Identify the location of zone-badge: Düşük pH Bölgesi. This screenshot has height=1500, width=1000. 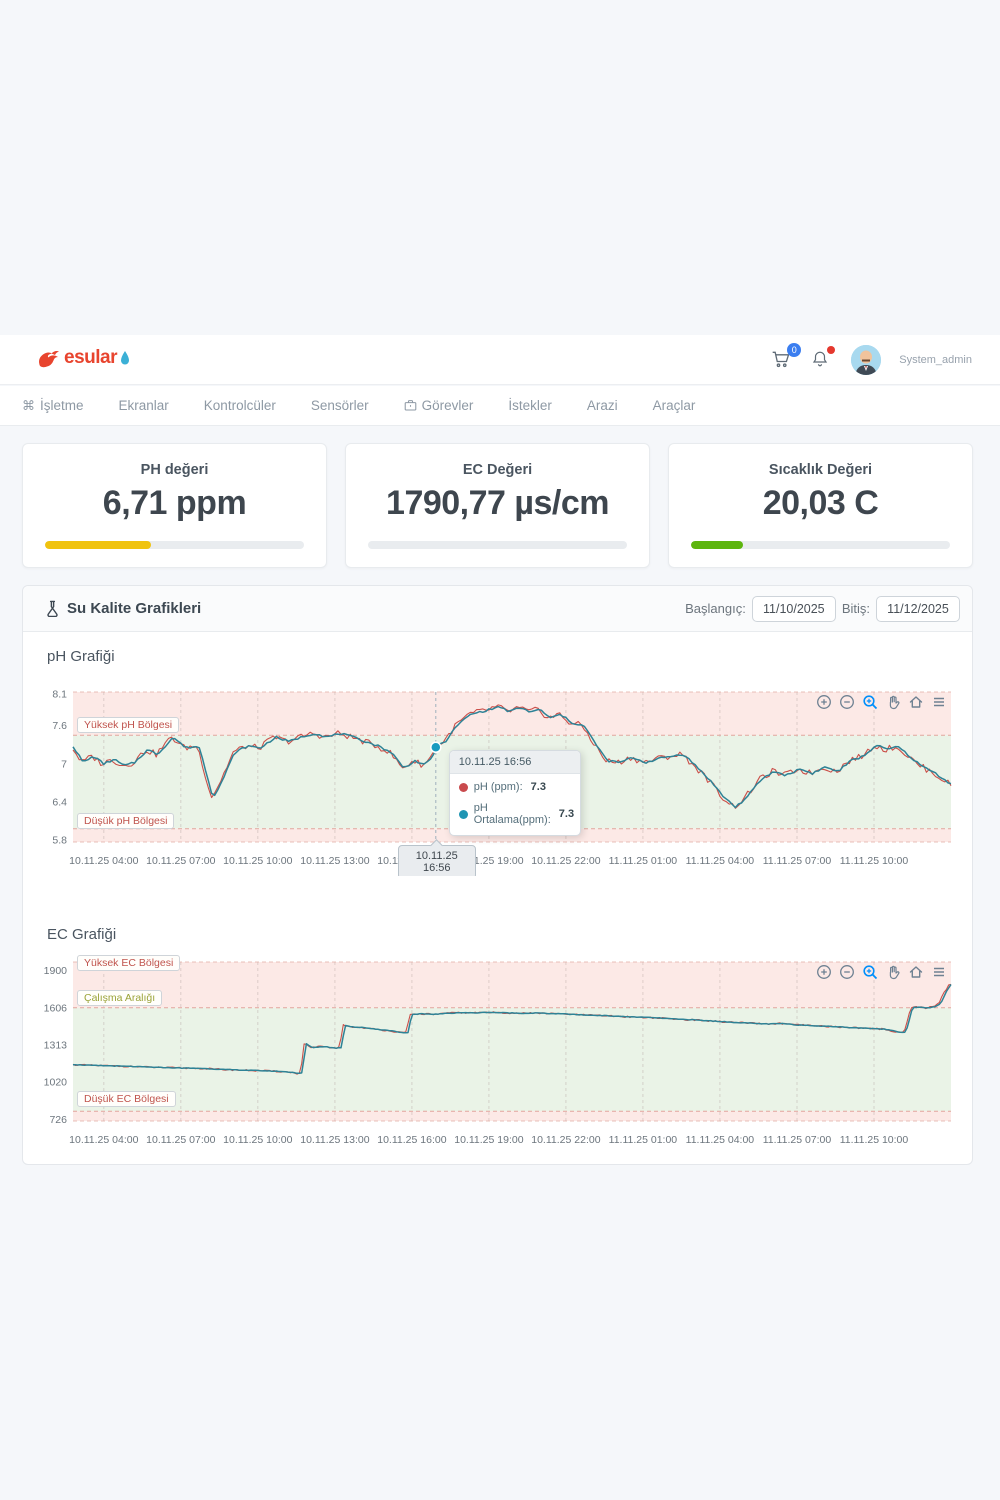
(126, 821).